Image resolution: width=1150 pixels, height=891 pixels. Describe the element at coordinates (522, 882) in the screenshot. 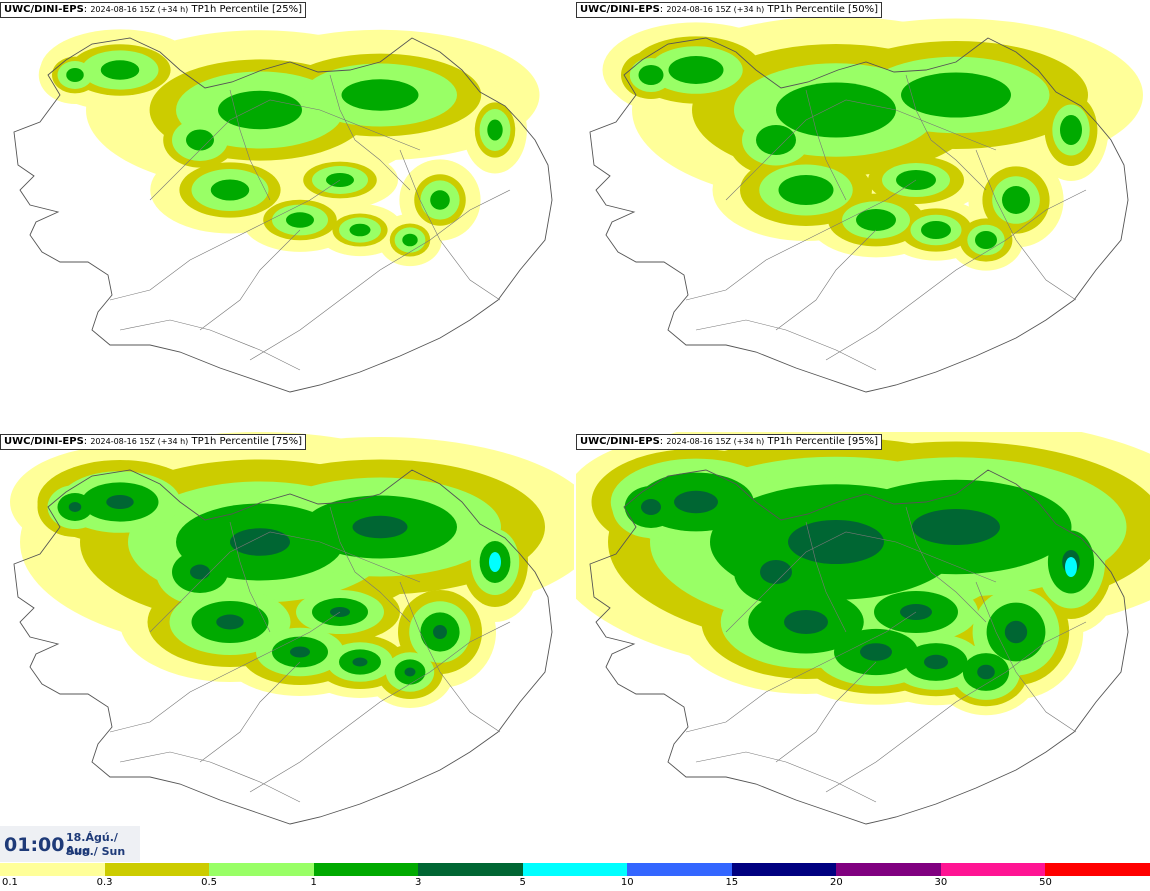

I see `legend-label: 5` at that location.